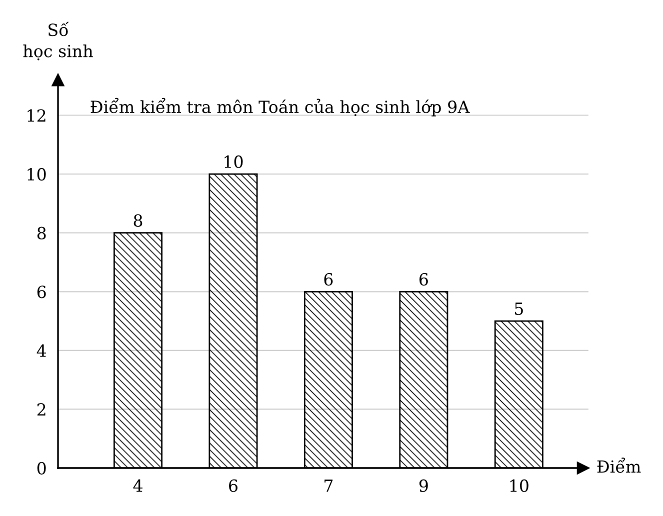 Image resolution: width=663 pixels, height=516 pixels. What do you see at coordinates (41, 468) in the screenshot?
I see `y-tick-label: 0` at bounding box center [41, 468].